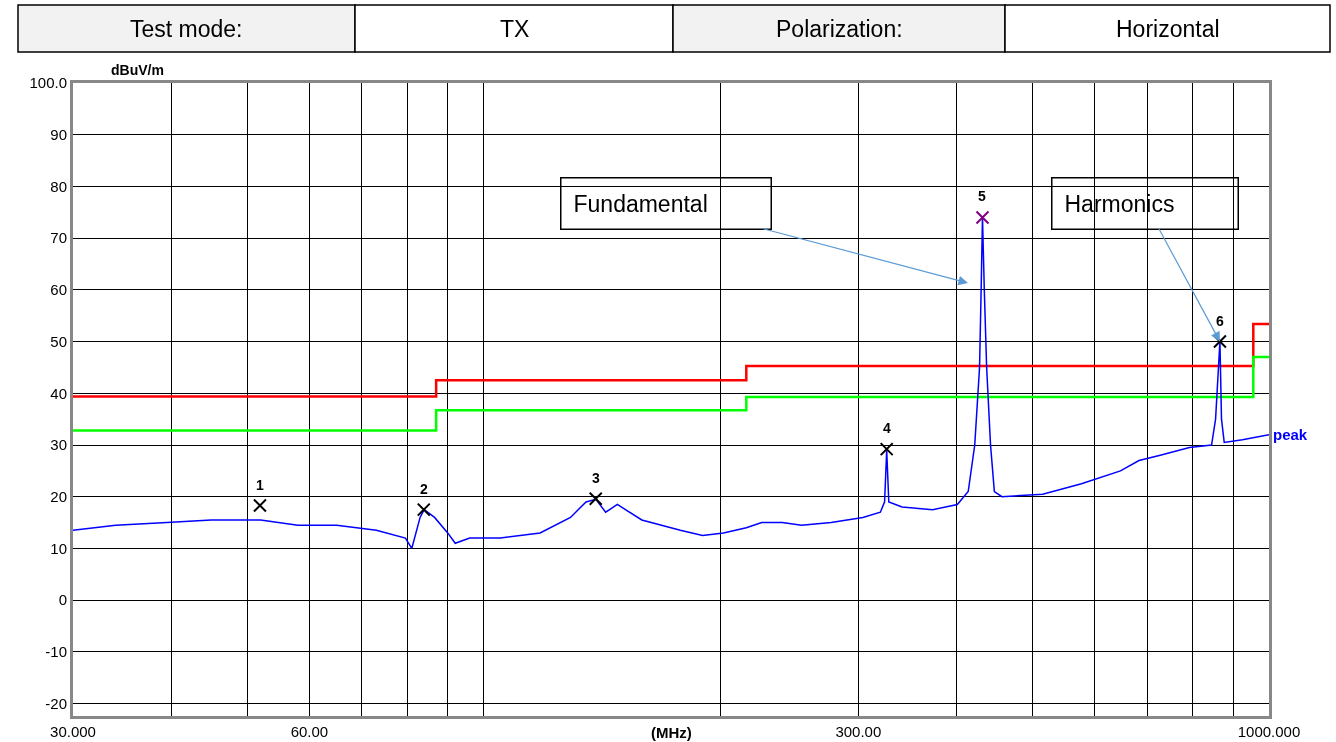 The image size is (1336, 742). Describe the element at coordinates (48, 83) in the screenshot. I see `y-tick-label: 100.0` at that location.